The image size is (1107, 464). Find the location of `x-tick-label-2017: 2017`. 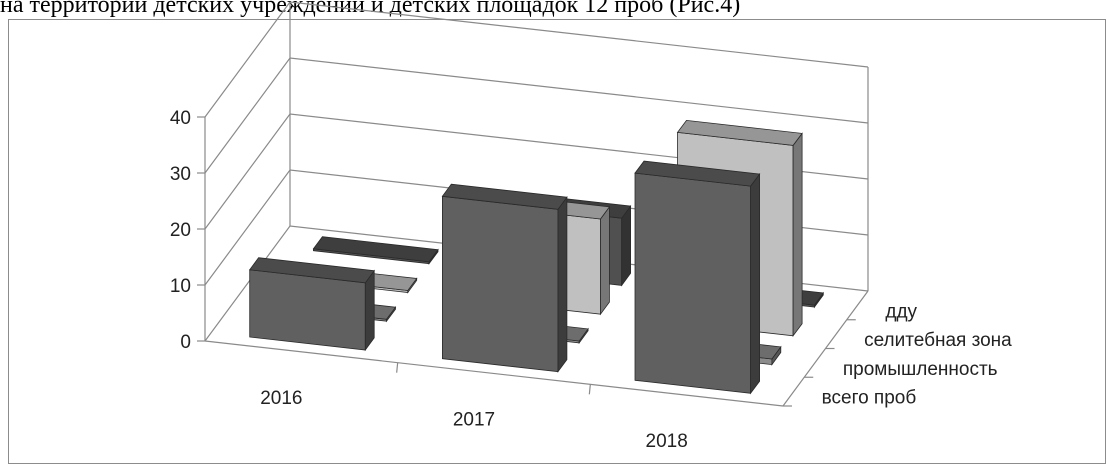

x-tick-label-2017: 2017 is located at coordinates (474, 420).